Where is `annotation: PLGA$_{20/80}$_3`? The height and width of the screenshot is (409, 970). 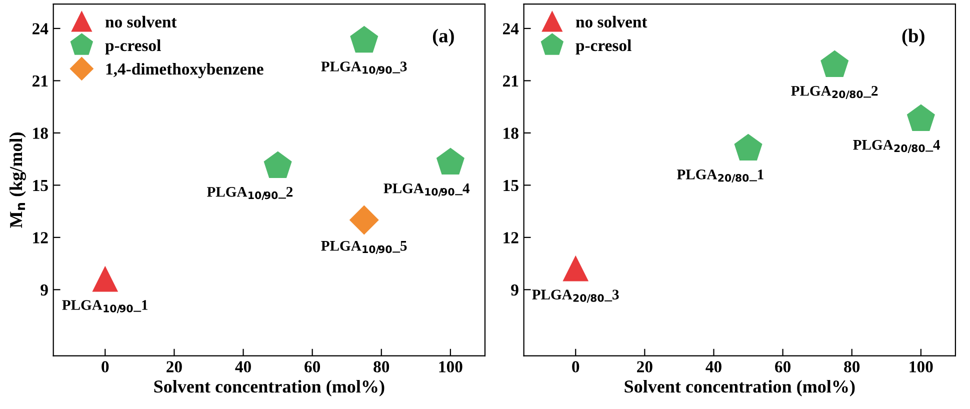
annotation: PLGA$_{20/80}$_3 is located at coordinates (575, 296).